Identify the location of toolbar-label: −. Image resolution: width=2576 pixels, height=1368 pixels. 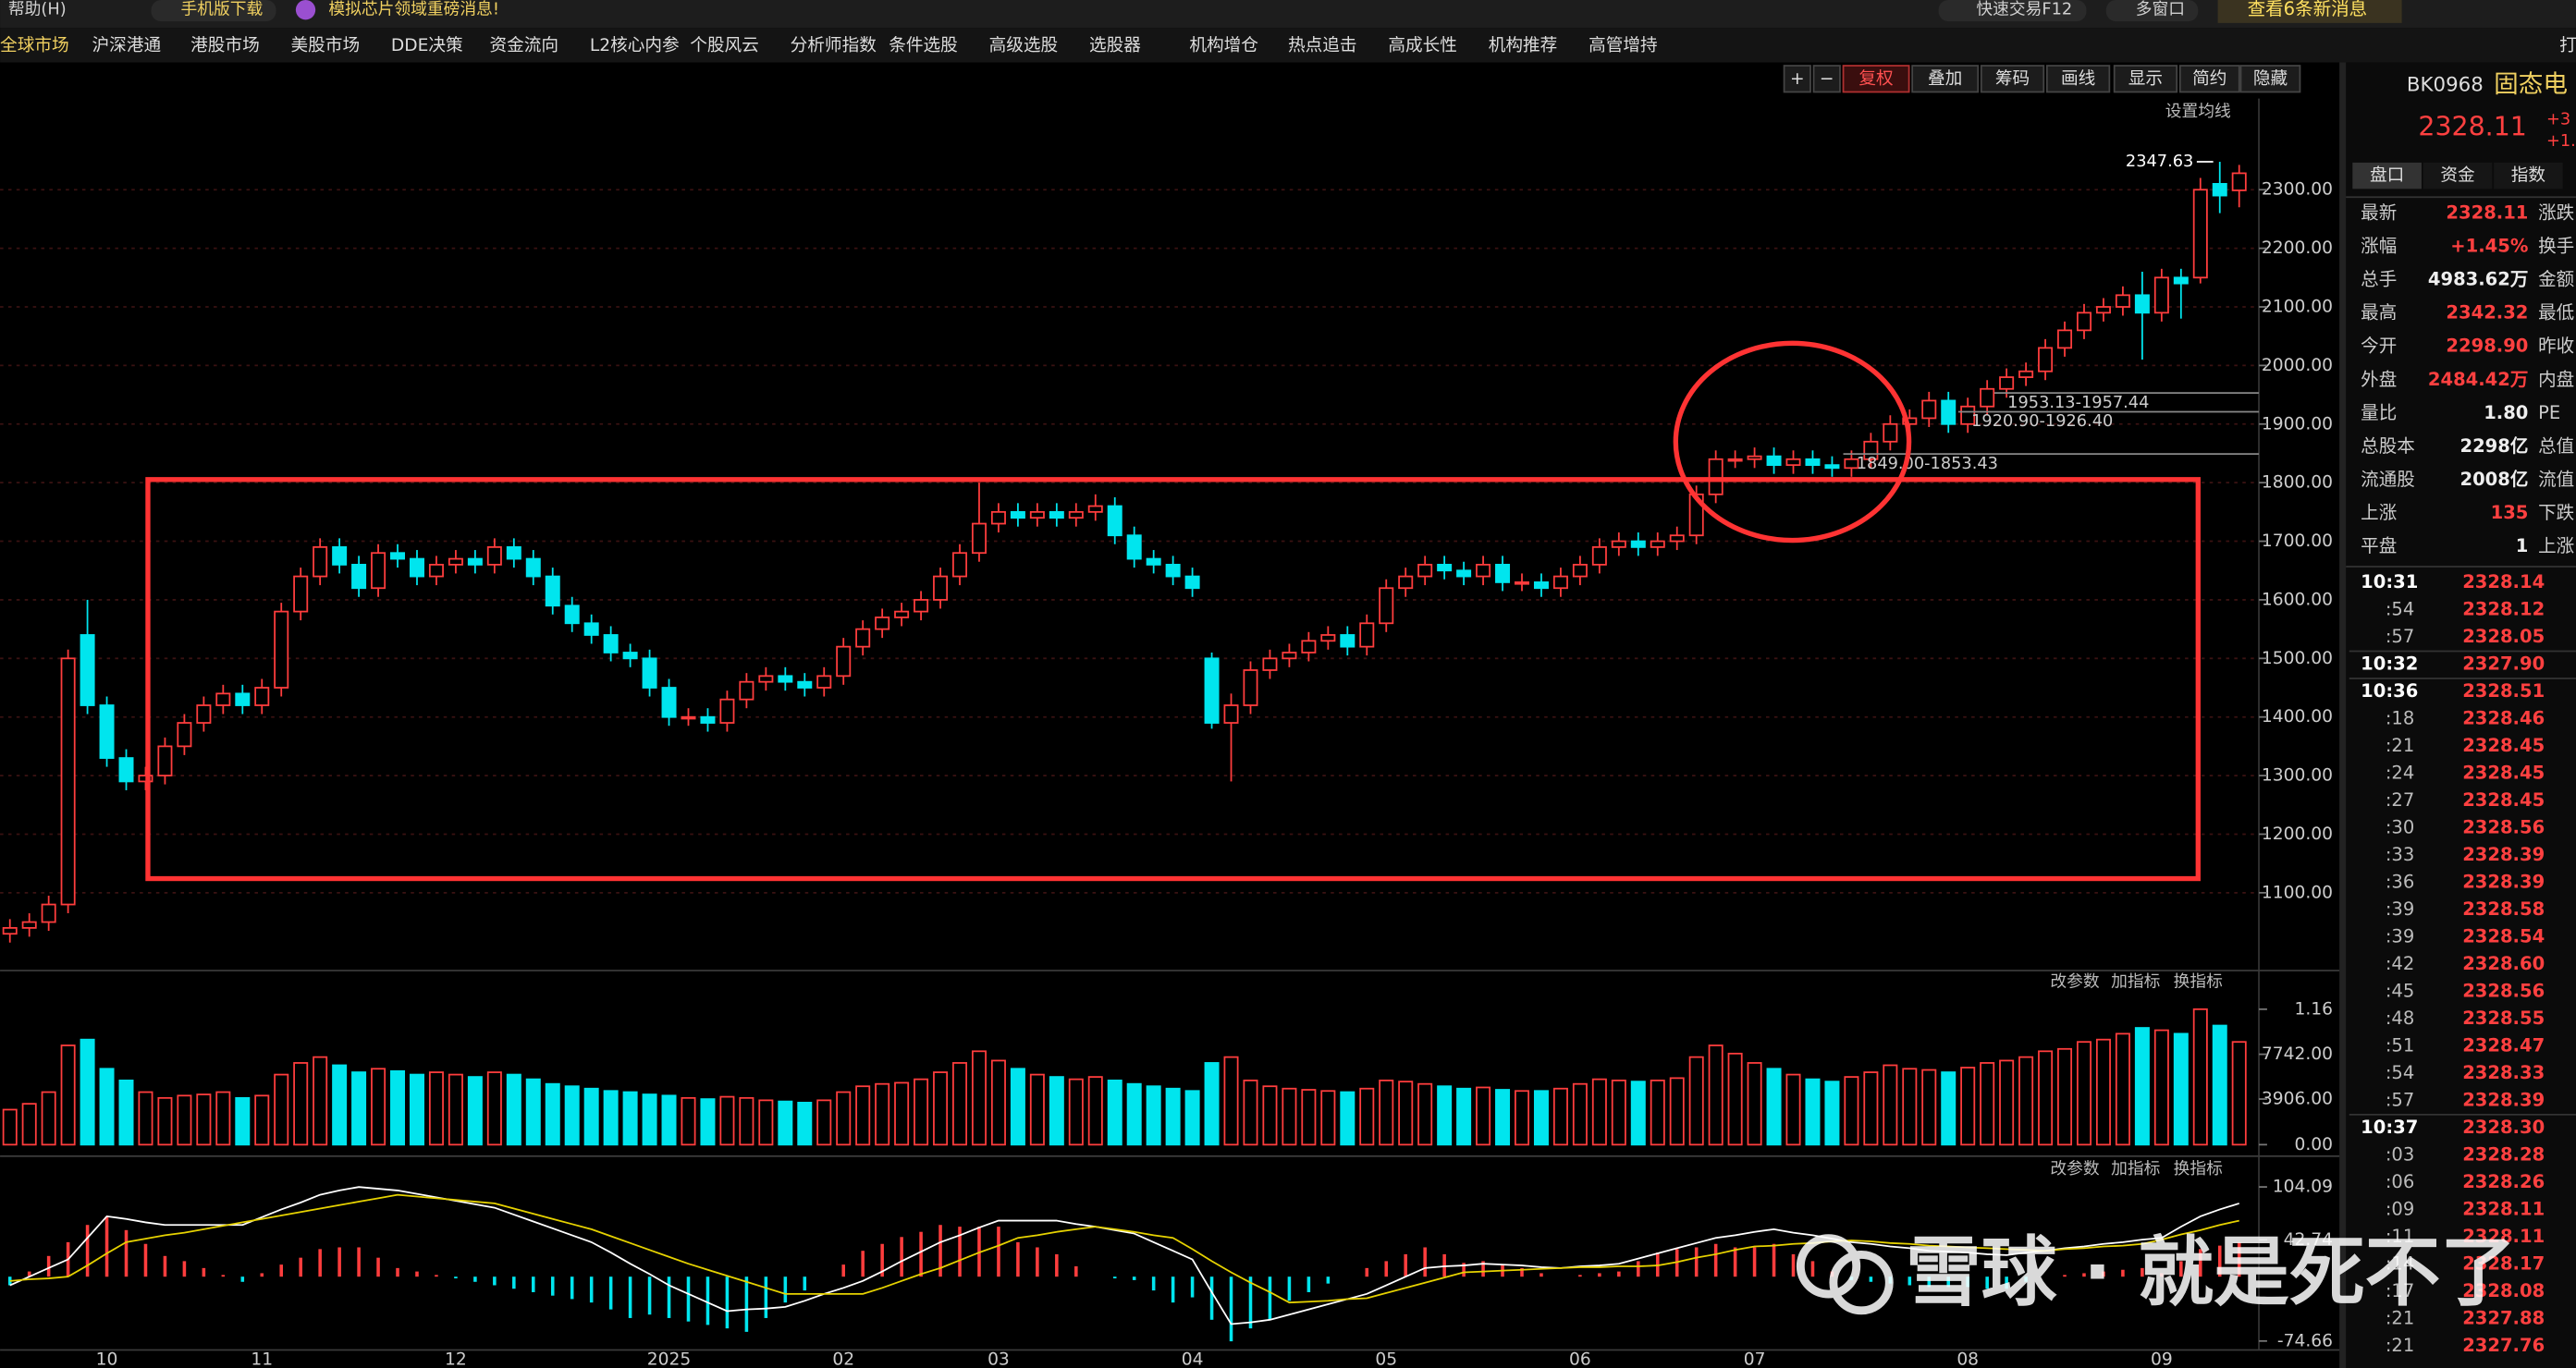
(1827, 79).